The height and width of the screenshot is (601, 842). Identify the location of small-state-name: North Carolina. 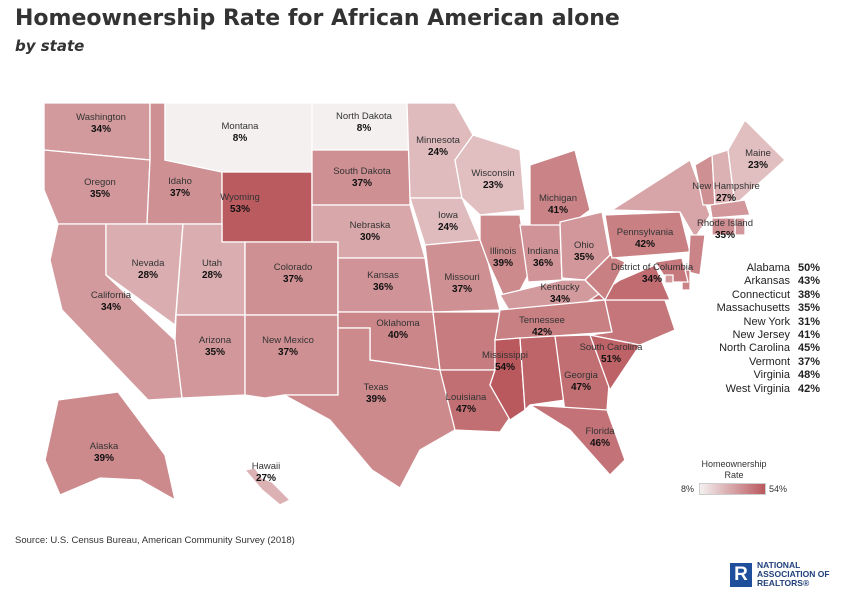
(754, 348).